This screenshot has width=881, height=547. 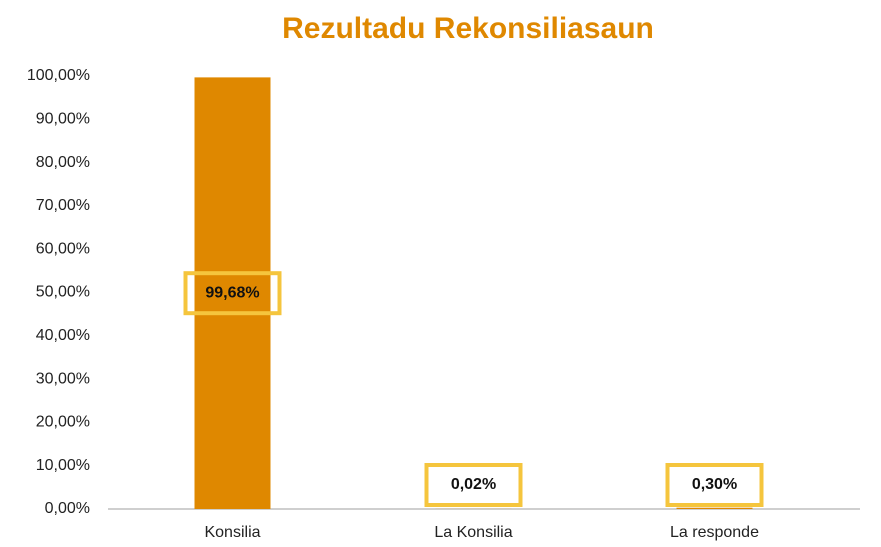 I want to click on y-tick-label: 50,00%, so click(x=63, y=292).